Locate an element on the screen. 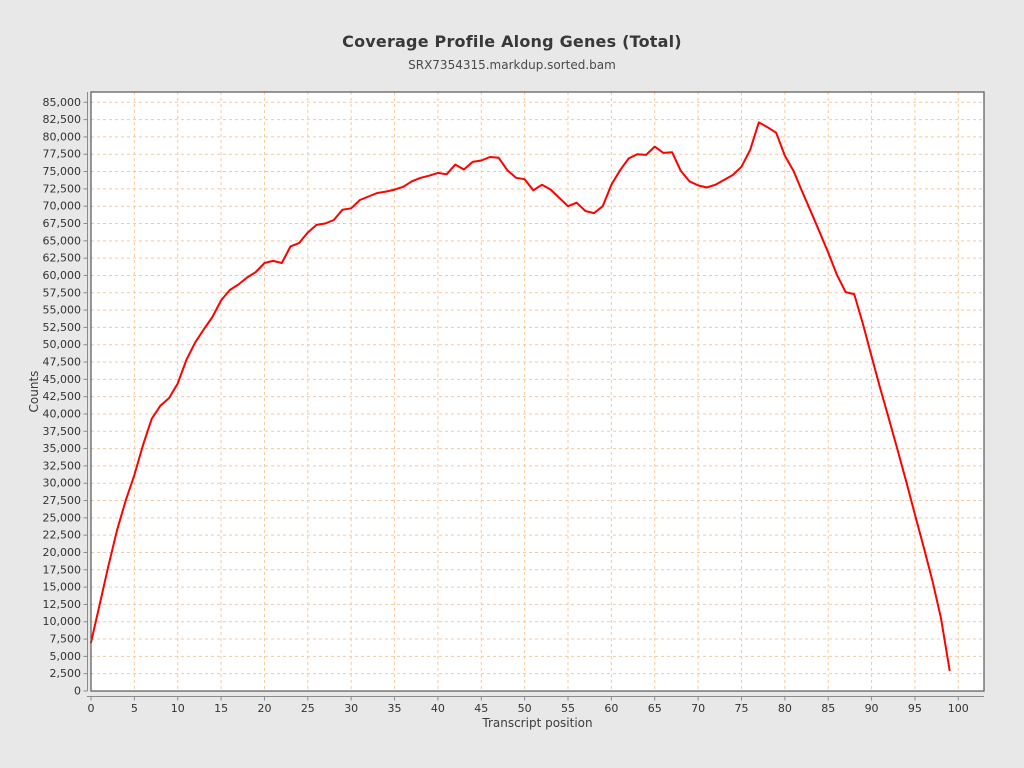  y-tick-label: 50,000 is located at coordinates (62, 344).